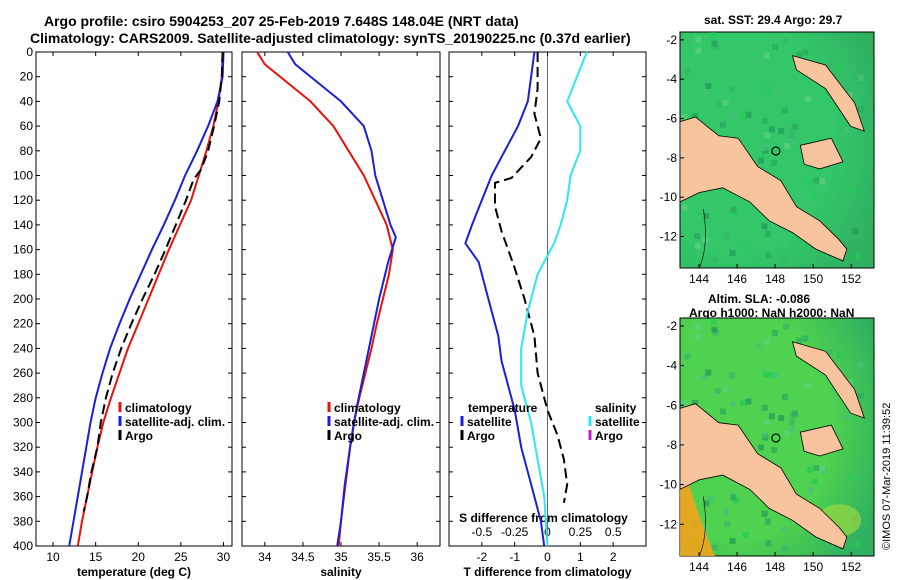  I want to click on series-line-t-argo, so click(531, 277).